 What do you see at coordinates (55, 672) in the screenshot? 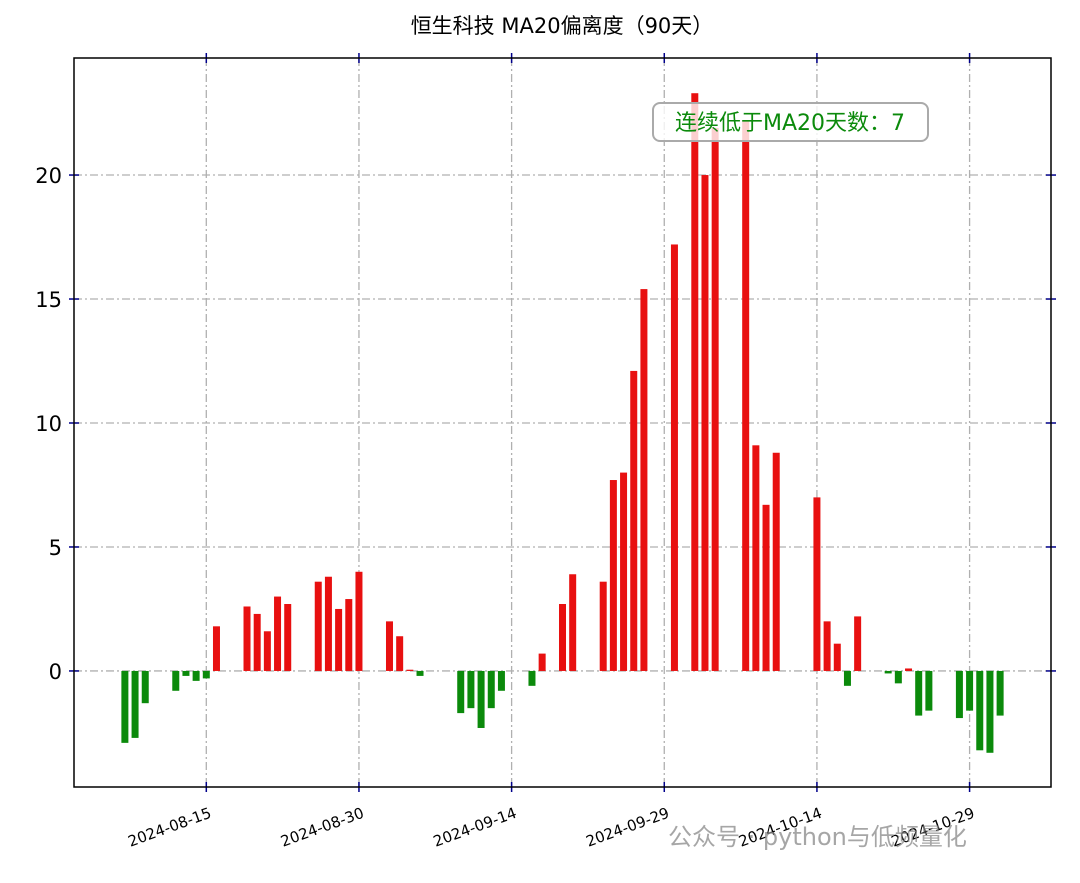
I see `y-tick-label: 0` at bounding box center [55, 672].